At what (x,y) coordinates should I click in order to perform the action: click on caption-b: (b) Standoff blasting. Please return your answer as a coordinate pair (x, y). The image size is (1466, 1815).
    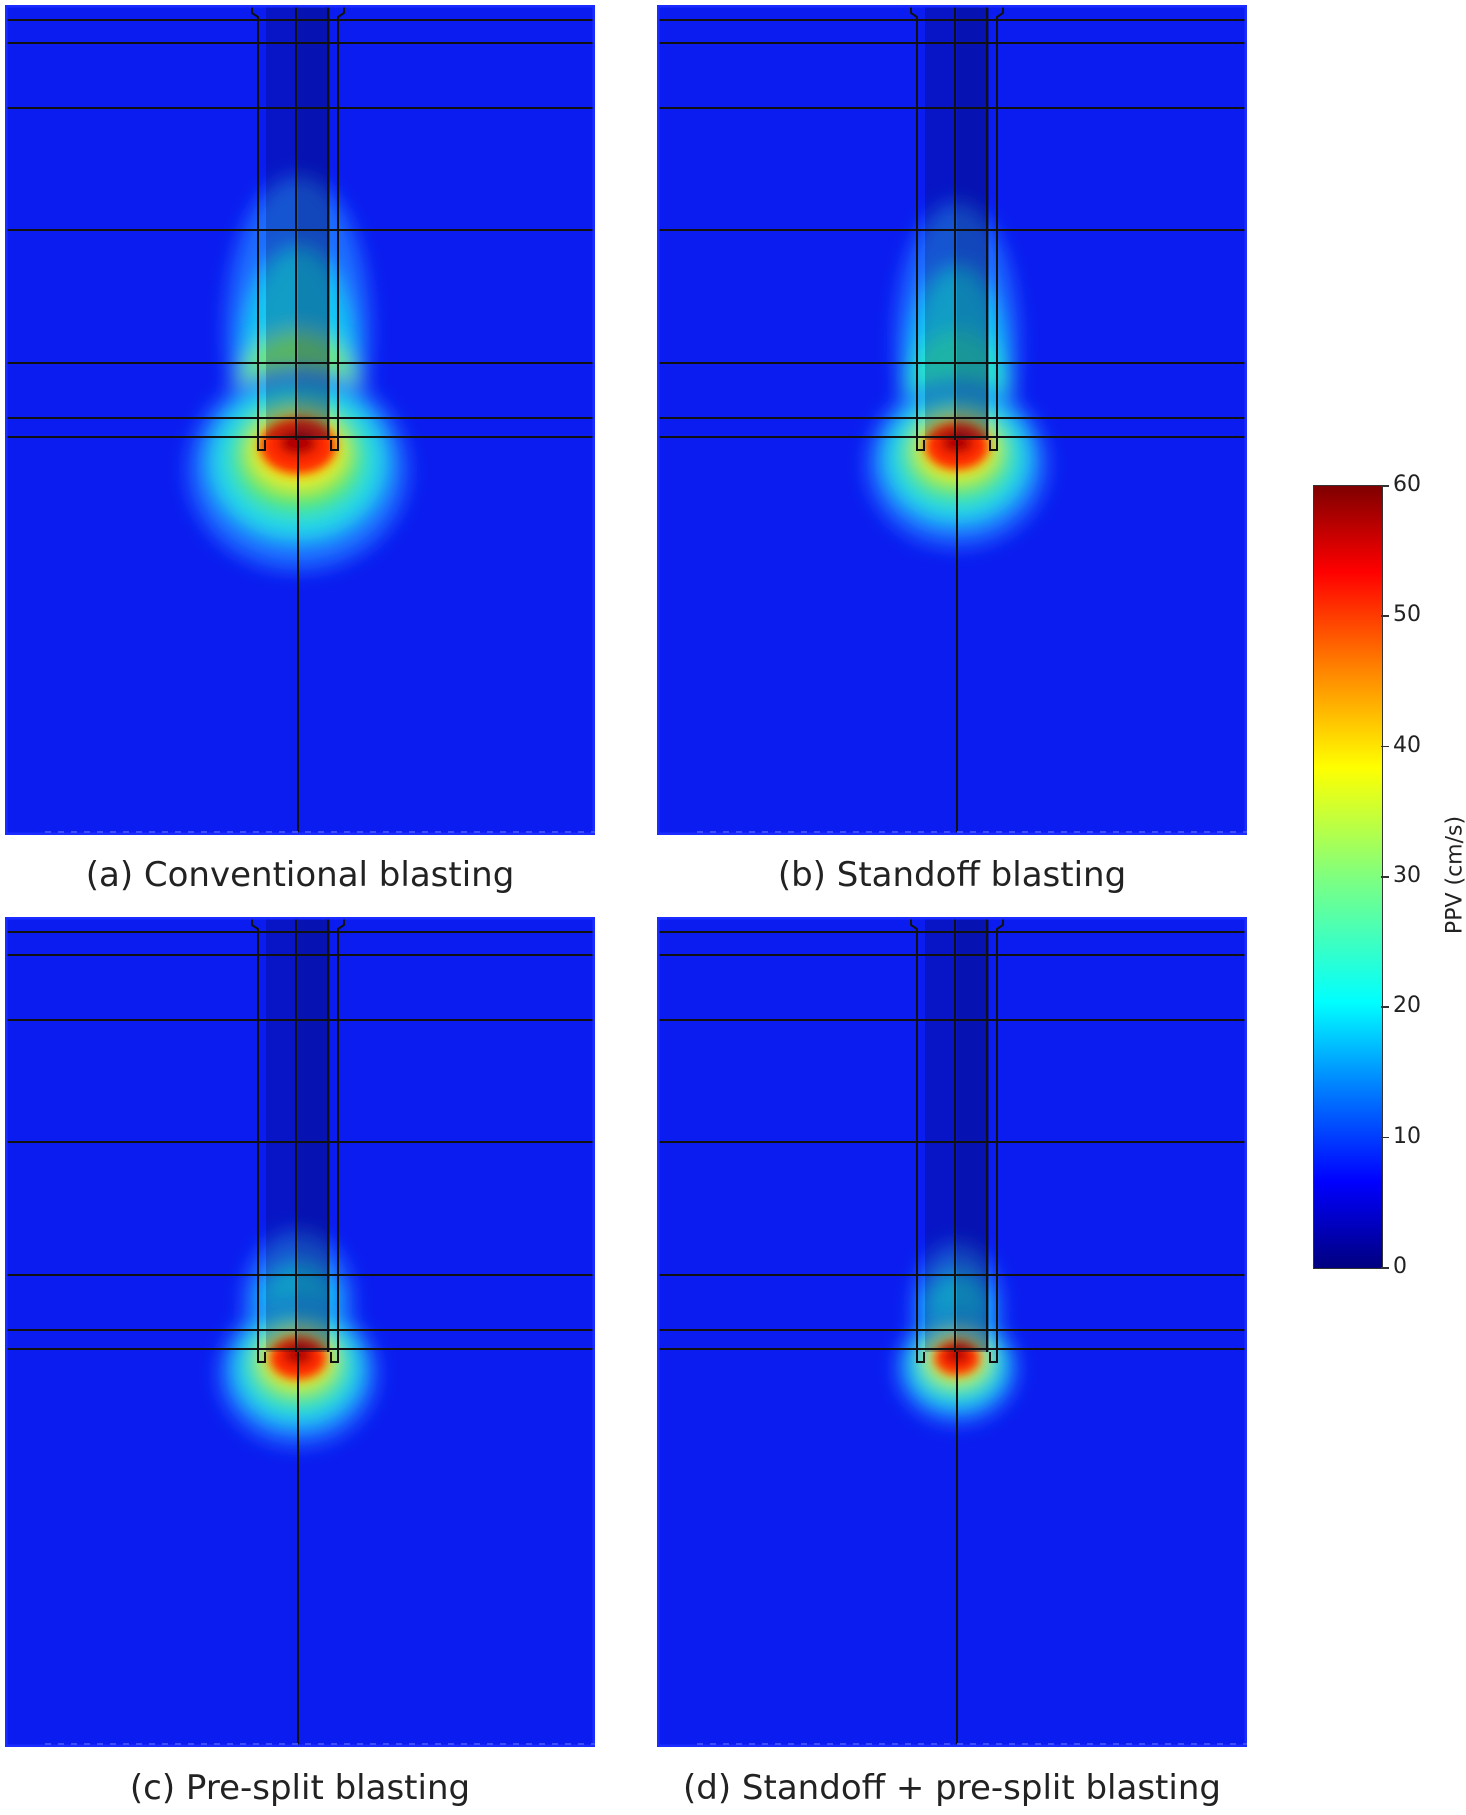
    Looking at the image, I should click on (952, 875).